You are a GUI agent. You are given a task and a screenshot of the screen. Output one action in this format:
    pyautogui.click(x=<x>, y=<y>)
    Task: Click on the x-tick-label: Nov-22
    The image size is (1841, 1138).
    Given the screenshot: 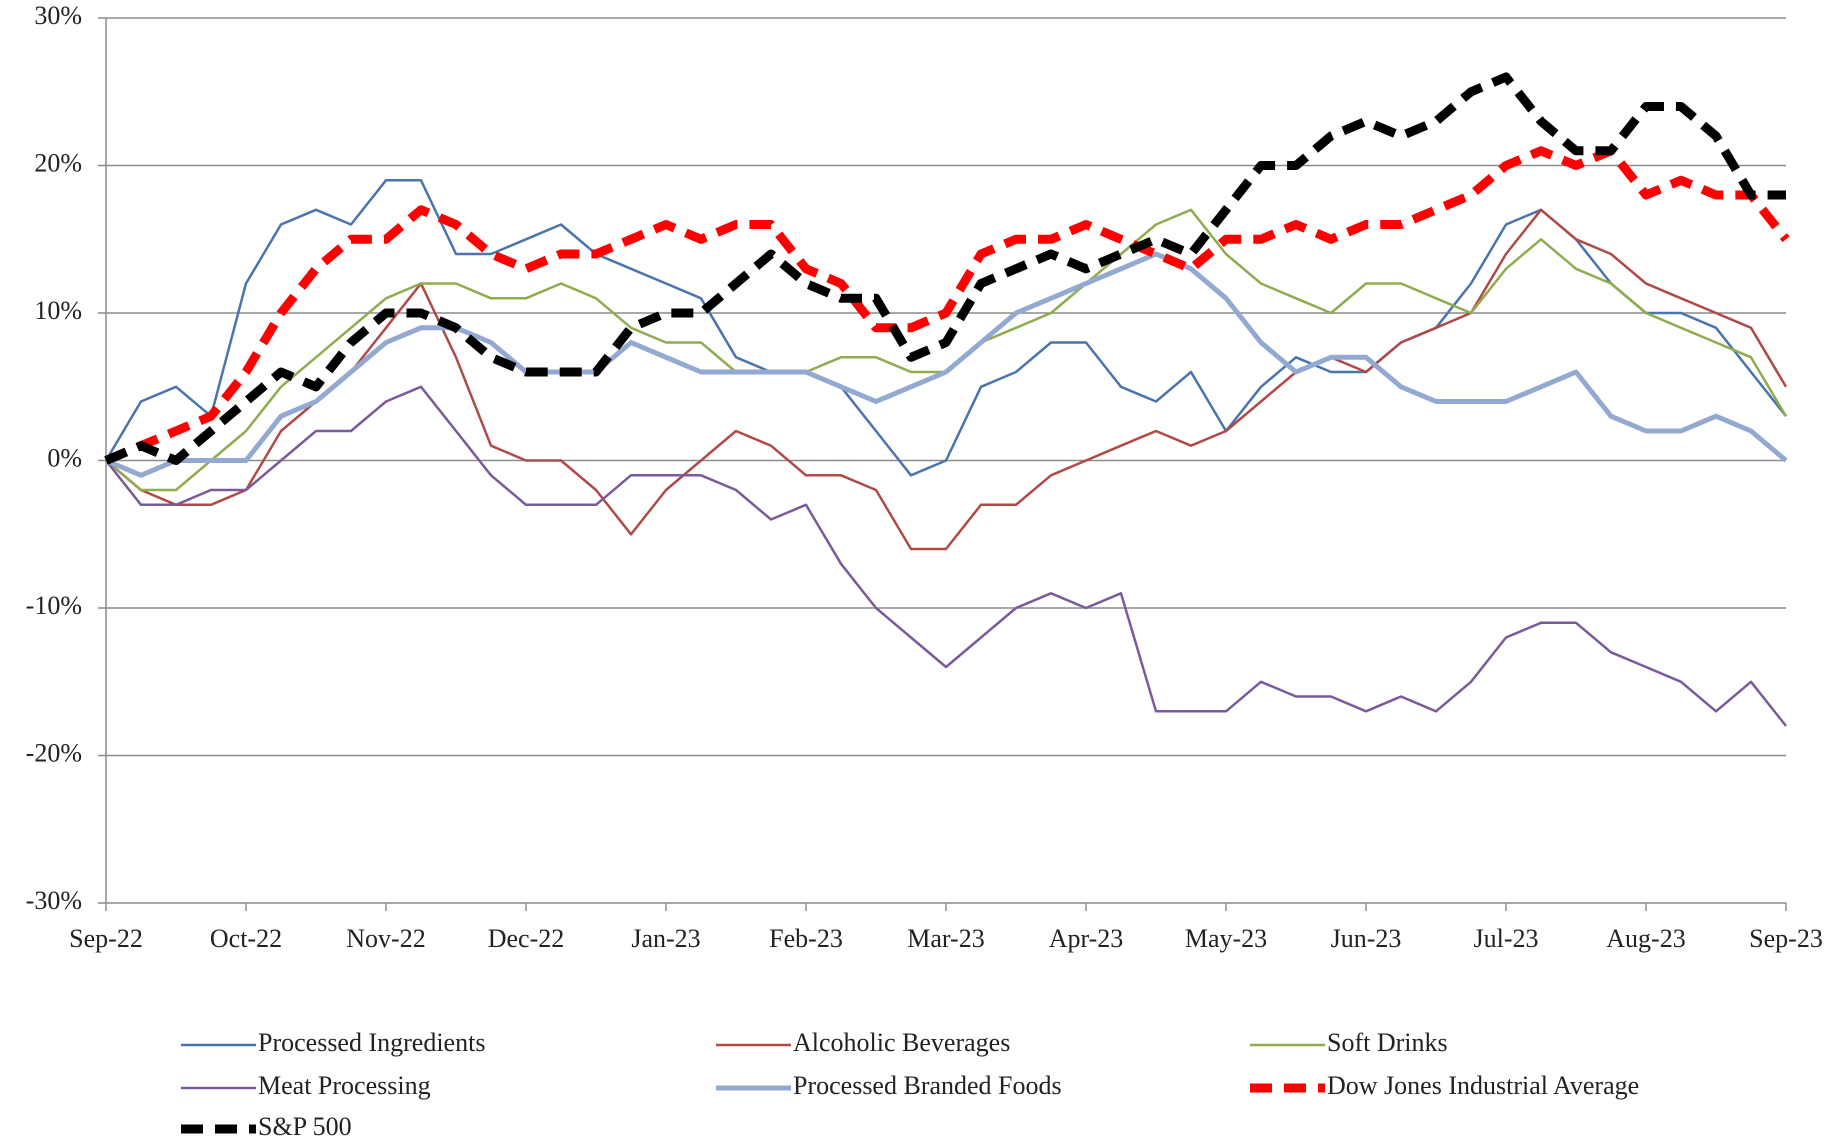 What is the action you would take?
    pyautogui.click(x=385, y=938)
    